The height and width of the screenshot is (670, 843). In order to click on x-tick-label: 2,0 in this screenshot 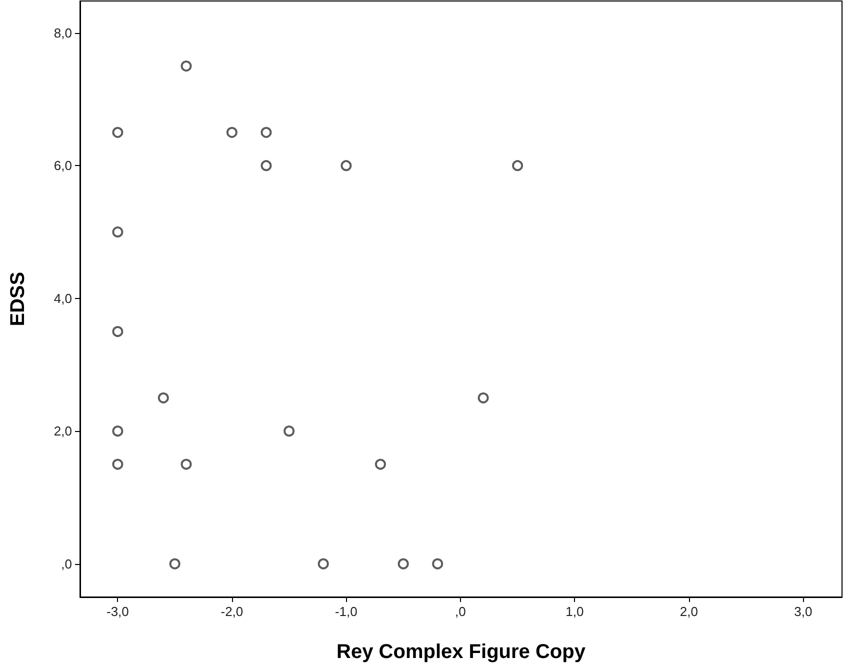, I will do `click(689, 611)`.